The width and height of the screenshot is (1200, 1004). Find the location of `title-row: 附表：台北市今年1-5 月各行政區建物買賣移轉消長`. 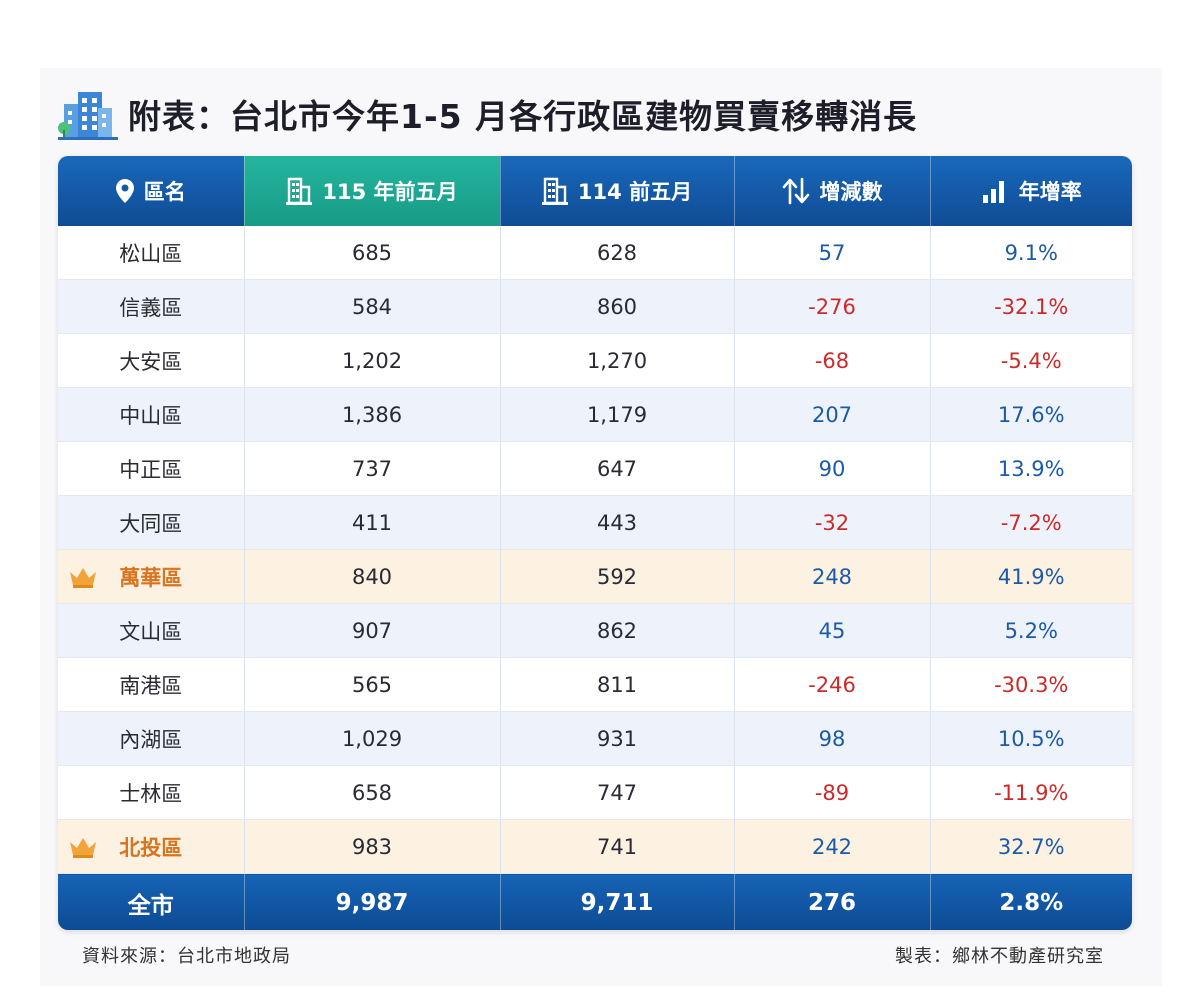

title-row: 附表：台北市今年1-5 月各行政區建物買賣移轉消長 is located at coordinates (487, 114).